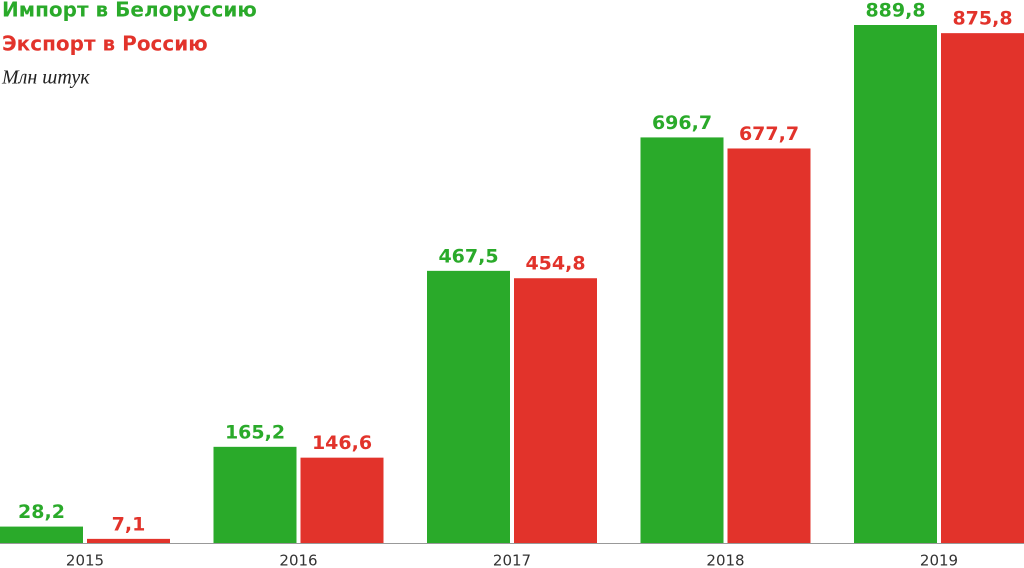  I want to click on x-tick-label: 2019, so click(939, 560).